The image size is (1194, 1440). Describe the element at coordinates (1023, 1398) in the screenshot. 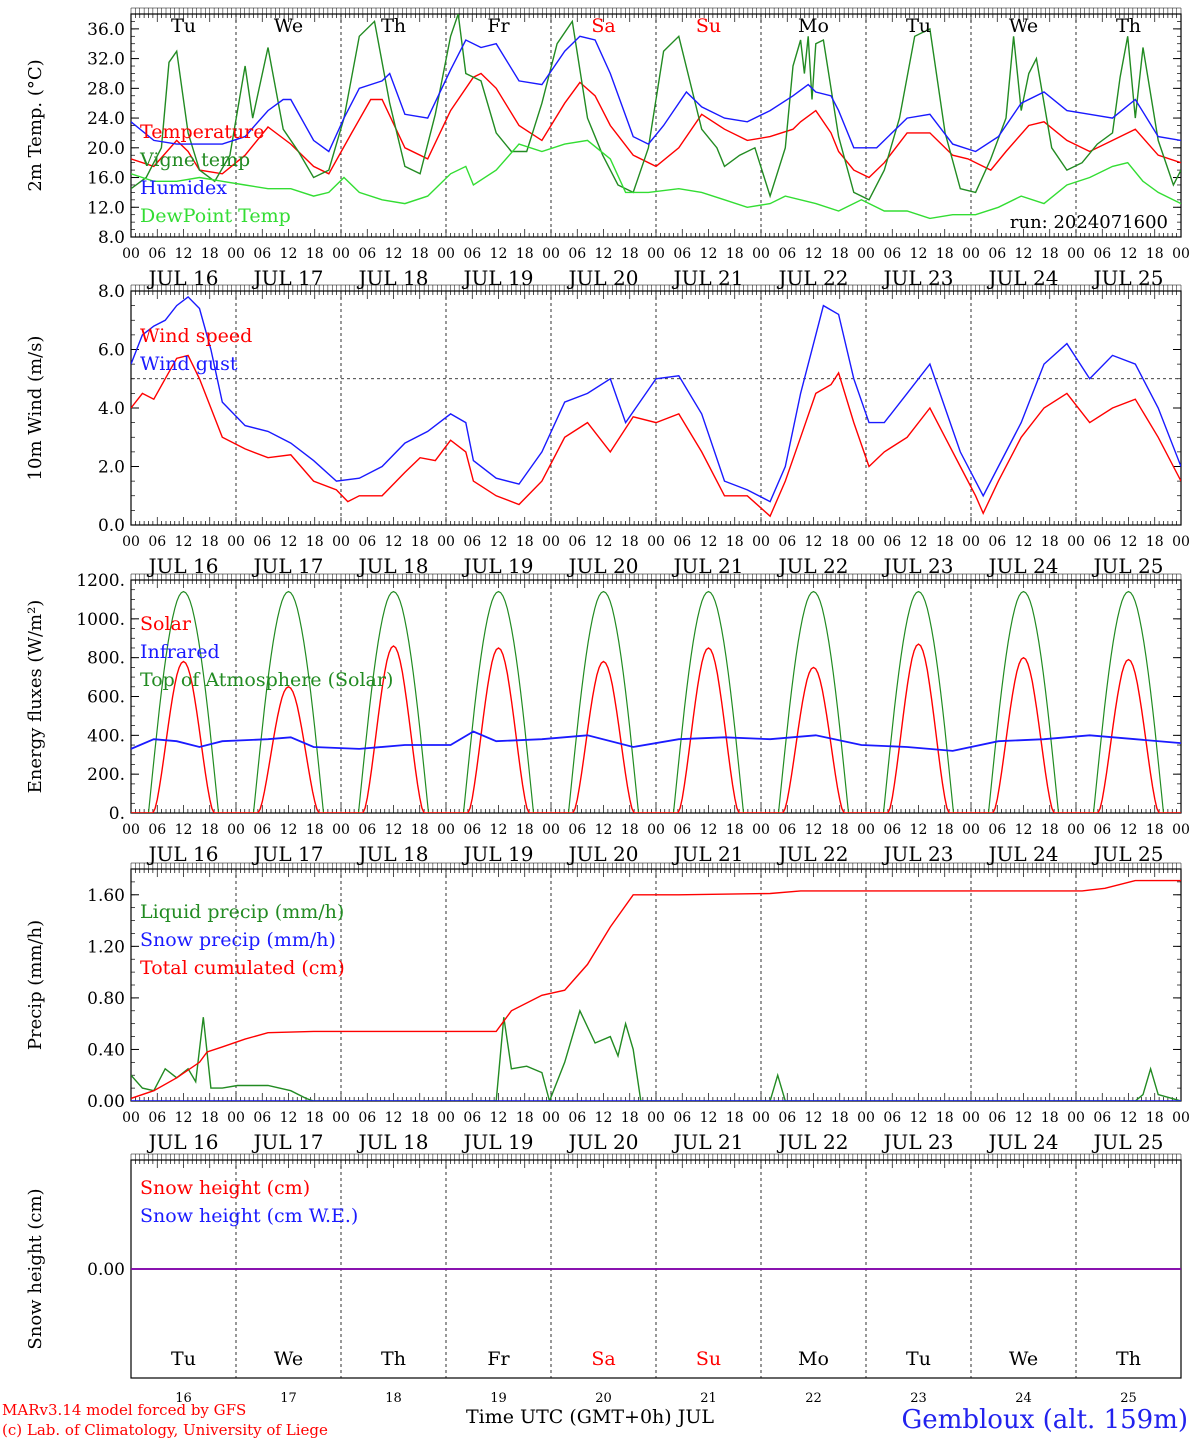

I see `day-number-label: 24` at that location.